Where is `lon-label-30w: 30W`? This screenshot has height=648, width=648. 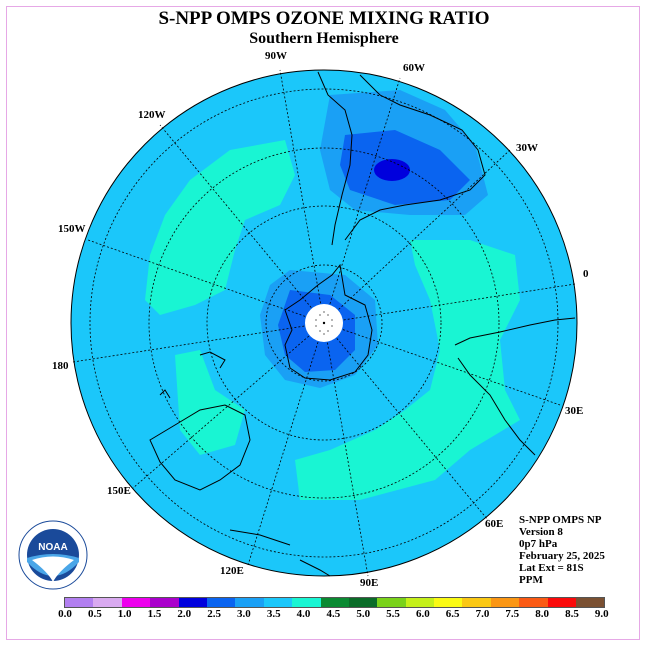 lon-label-30w: 30W is located at coordinates (527, 148).